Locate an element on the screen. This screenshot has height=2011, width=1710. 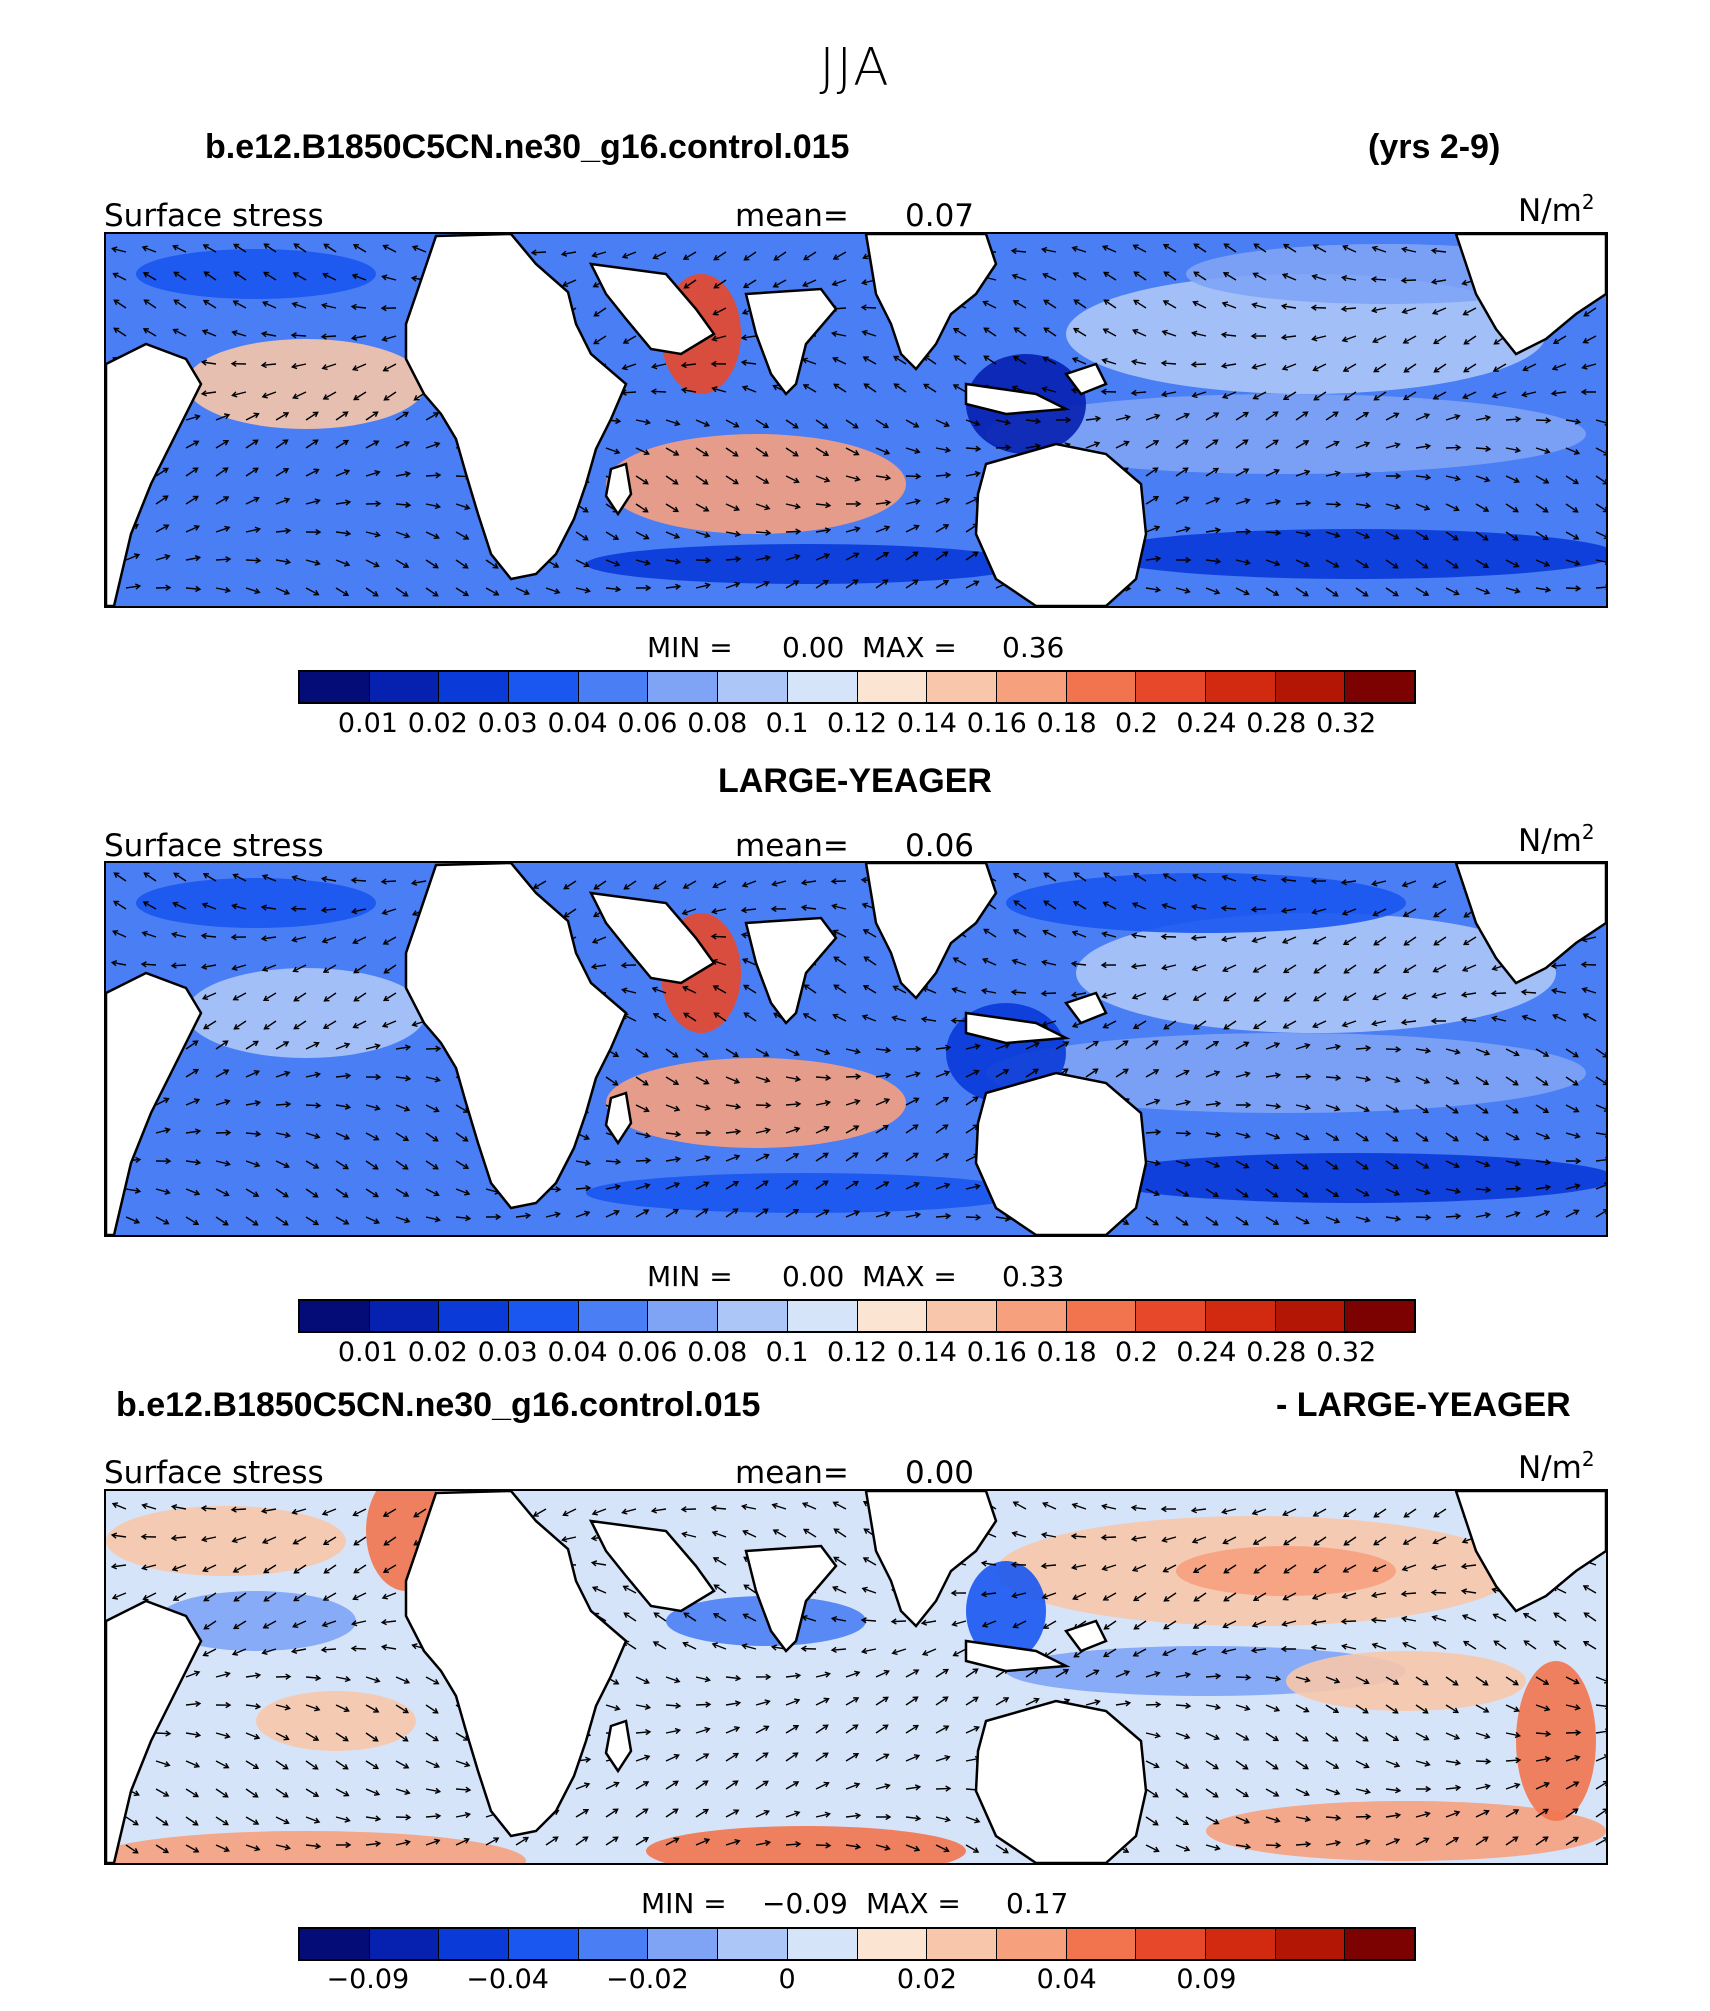
colorbar-tick-label: −0.02 is located at coordinates (647, 1979).